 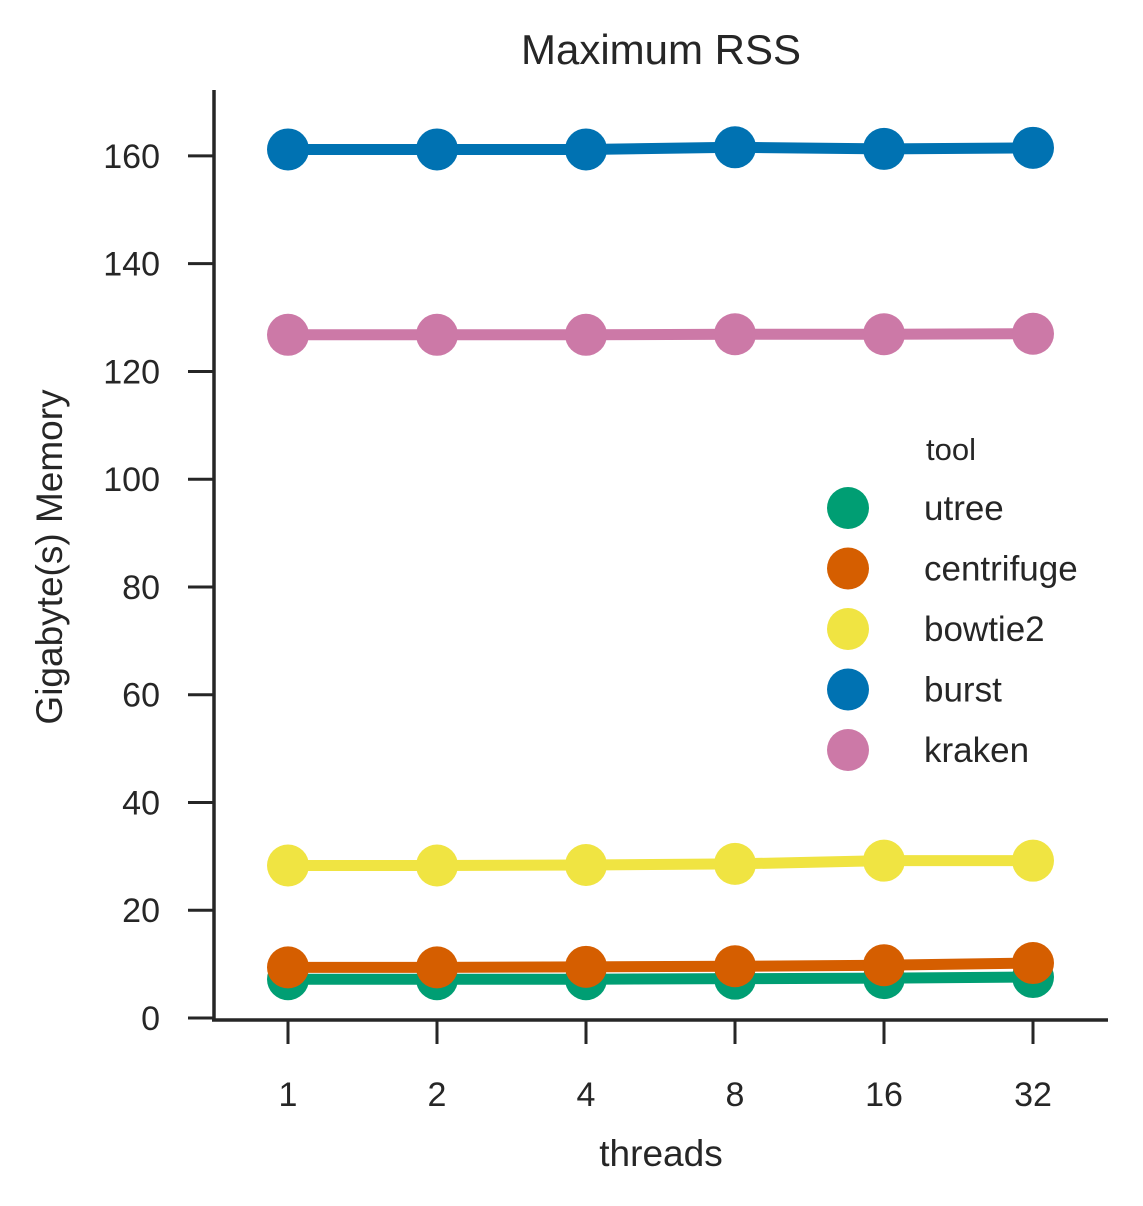 I want to click on y-tick-label: 160, so click(x=131, y=157).